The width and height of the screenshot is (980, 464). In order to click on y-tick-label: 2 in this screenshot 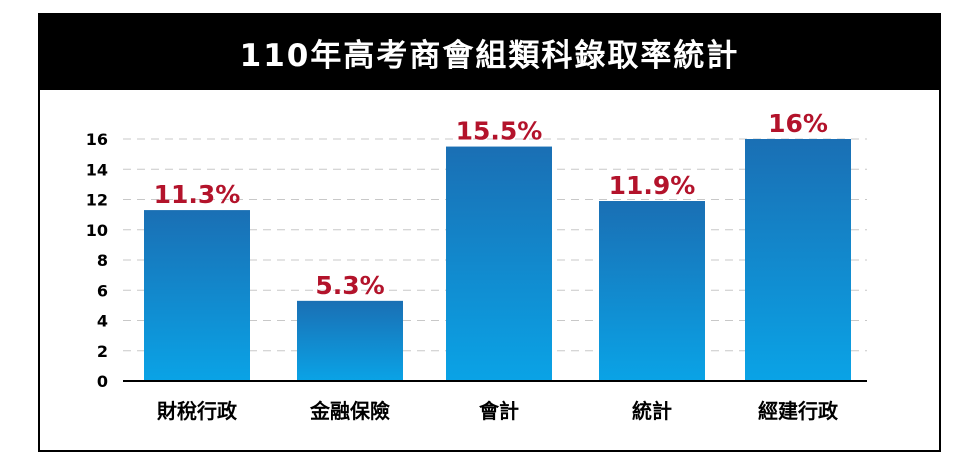, I will do `click(102, 351)`.